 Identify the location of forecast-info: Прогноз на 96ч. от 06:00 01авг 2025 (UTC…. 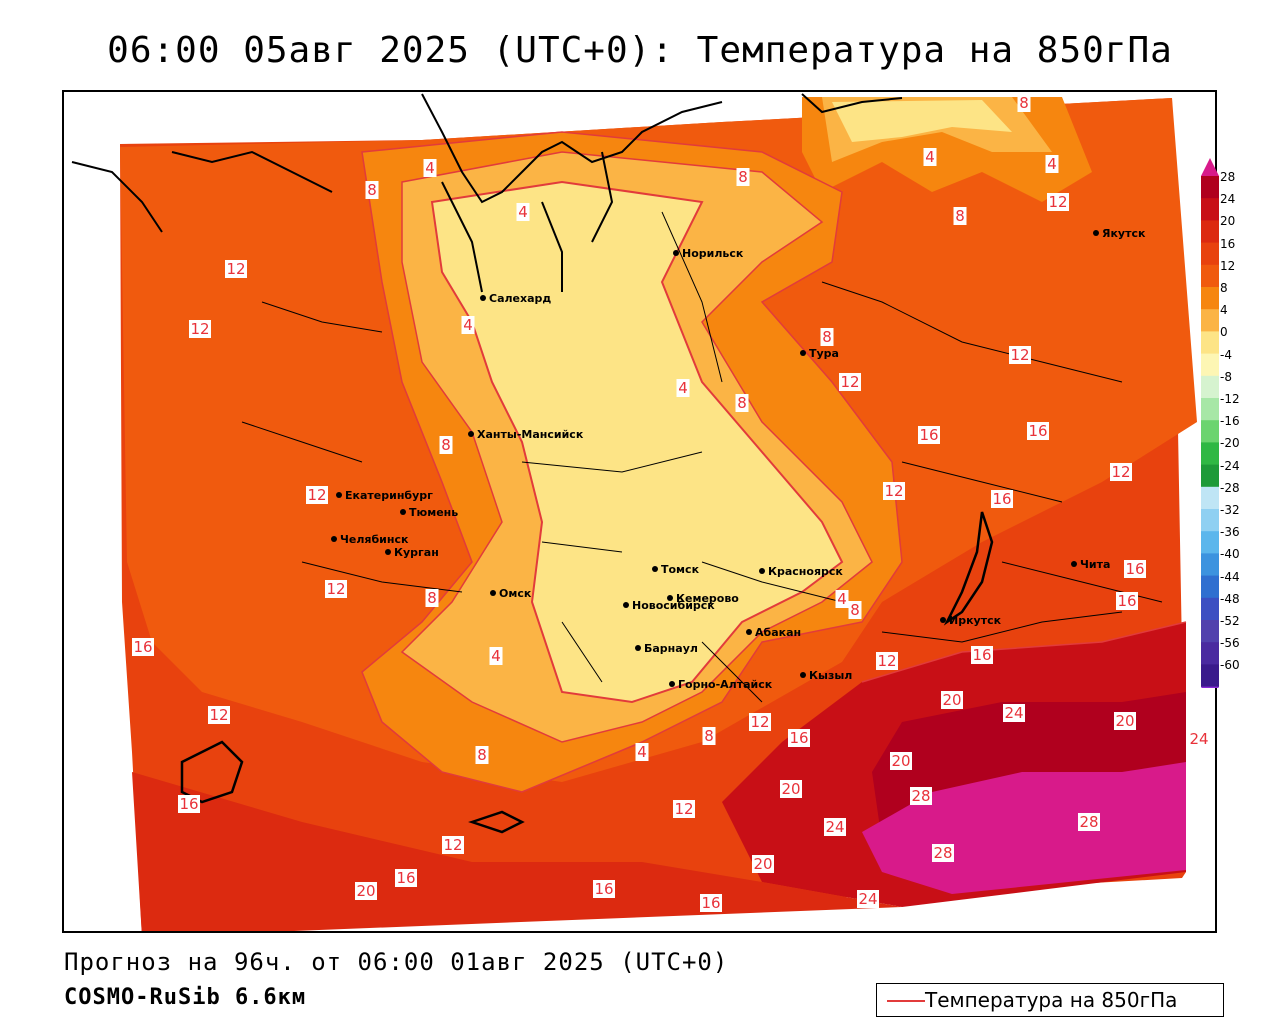
(396, 962).